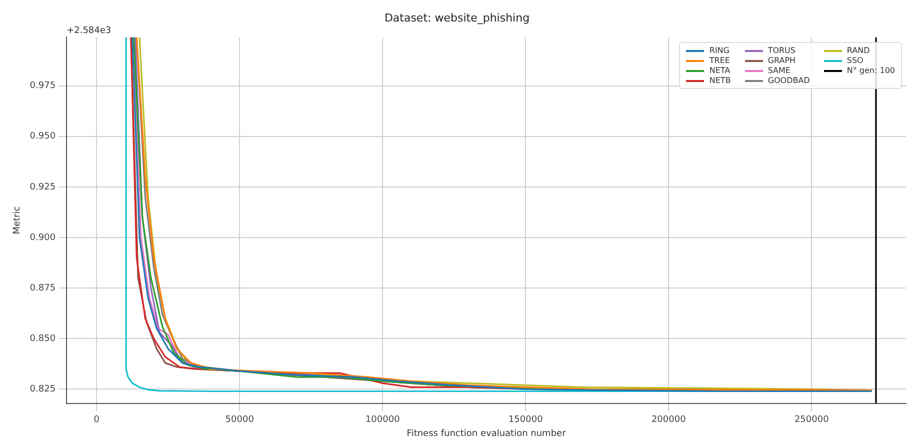  I want to click on x-tick-label: 0, so click(97, 420).